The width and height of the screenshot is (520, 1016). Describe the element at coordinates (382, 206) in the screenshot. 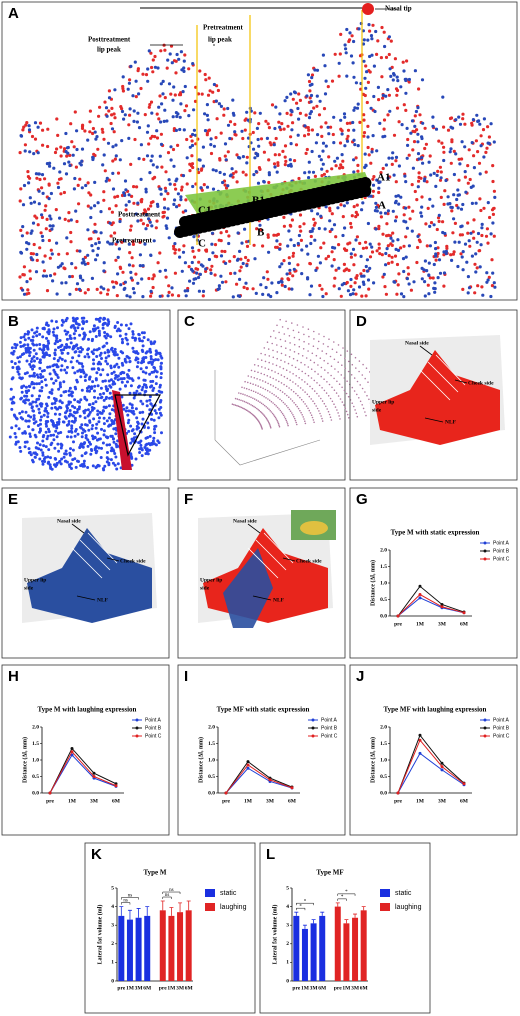

I see `annotation: A` at that location.